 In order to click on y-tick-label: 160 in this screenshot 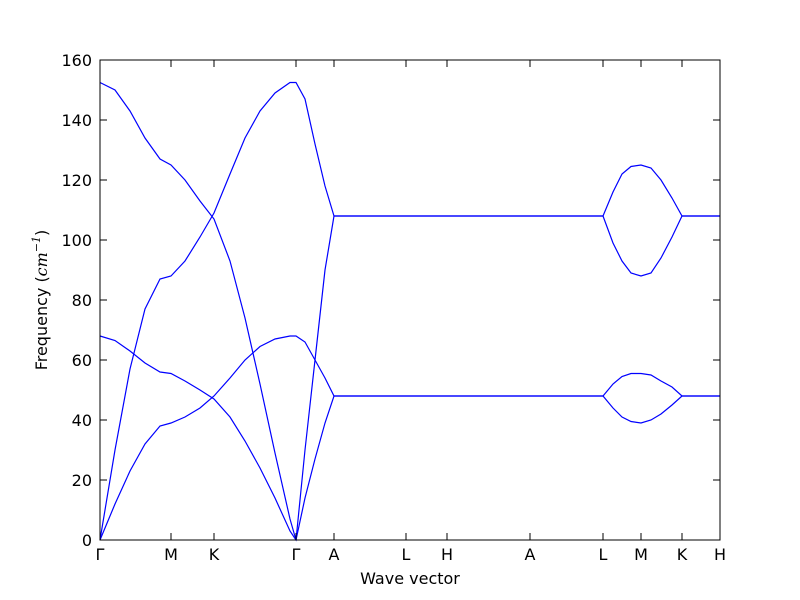, I will do `click(76, 60)`.